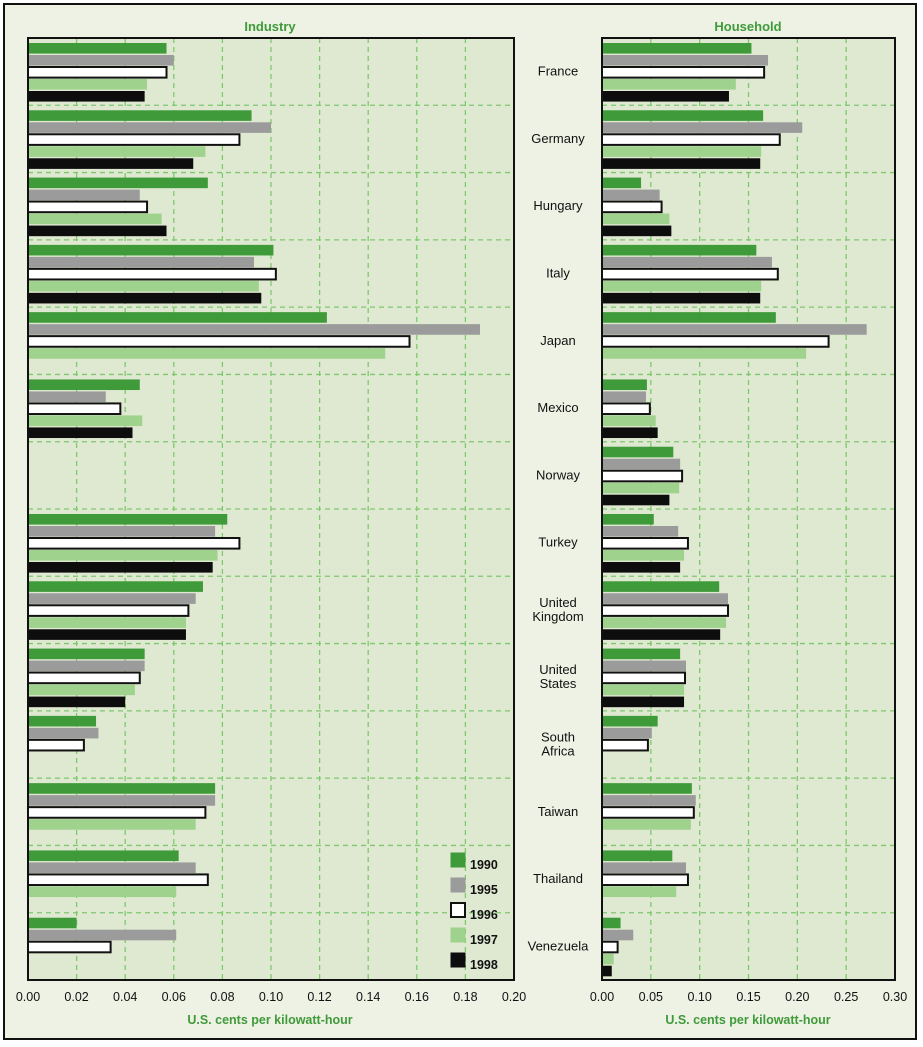  What do you see at coordinates (649, 800) in the screenshot?
I see `household-bar-taiwan-1995` at bounding box center [649, 800].